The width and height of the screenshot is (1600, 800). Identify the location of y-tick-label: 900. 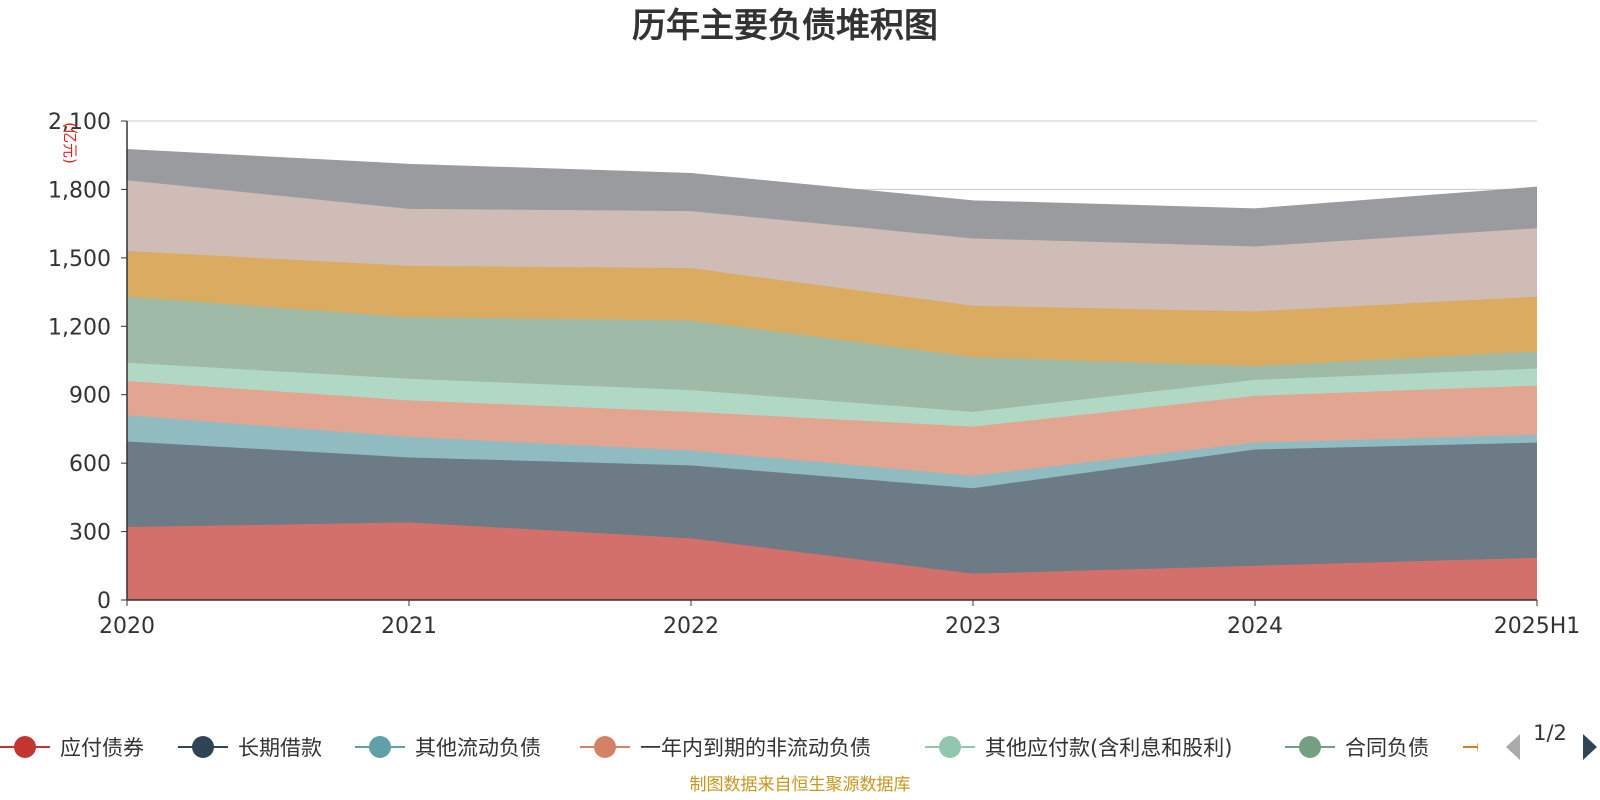
(90, 396).